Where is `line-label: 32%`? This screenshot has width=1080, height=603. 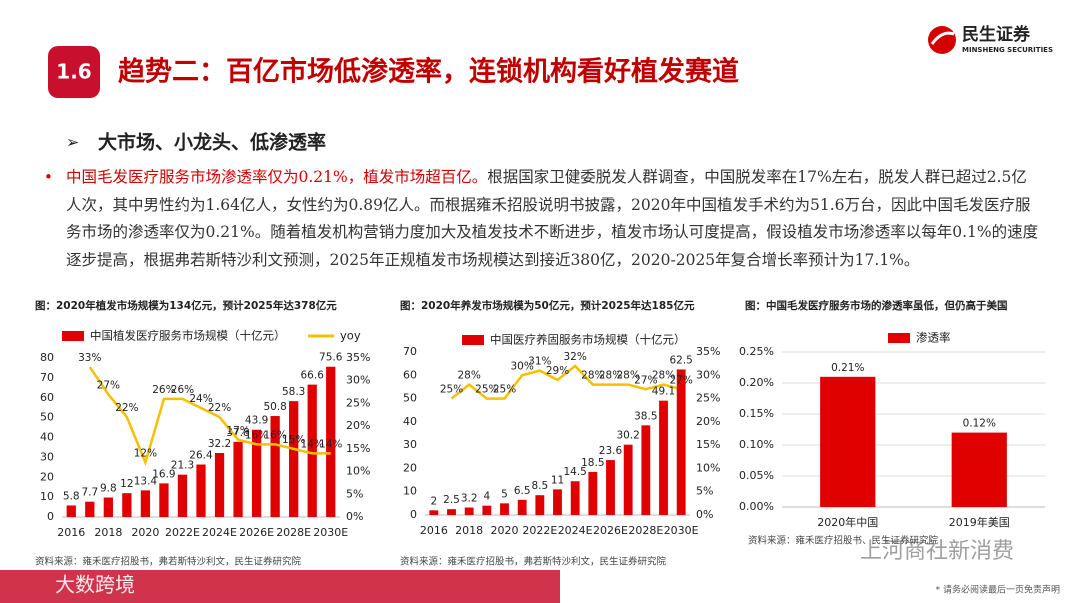
line-label: 32% is located at coordinates (574, 357).